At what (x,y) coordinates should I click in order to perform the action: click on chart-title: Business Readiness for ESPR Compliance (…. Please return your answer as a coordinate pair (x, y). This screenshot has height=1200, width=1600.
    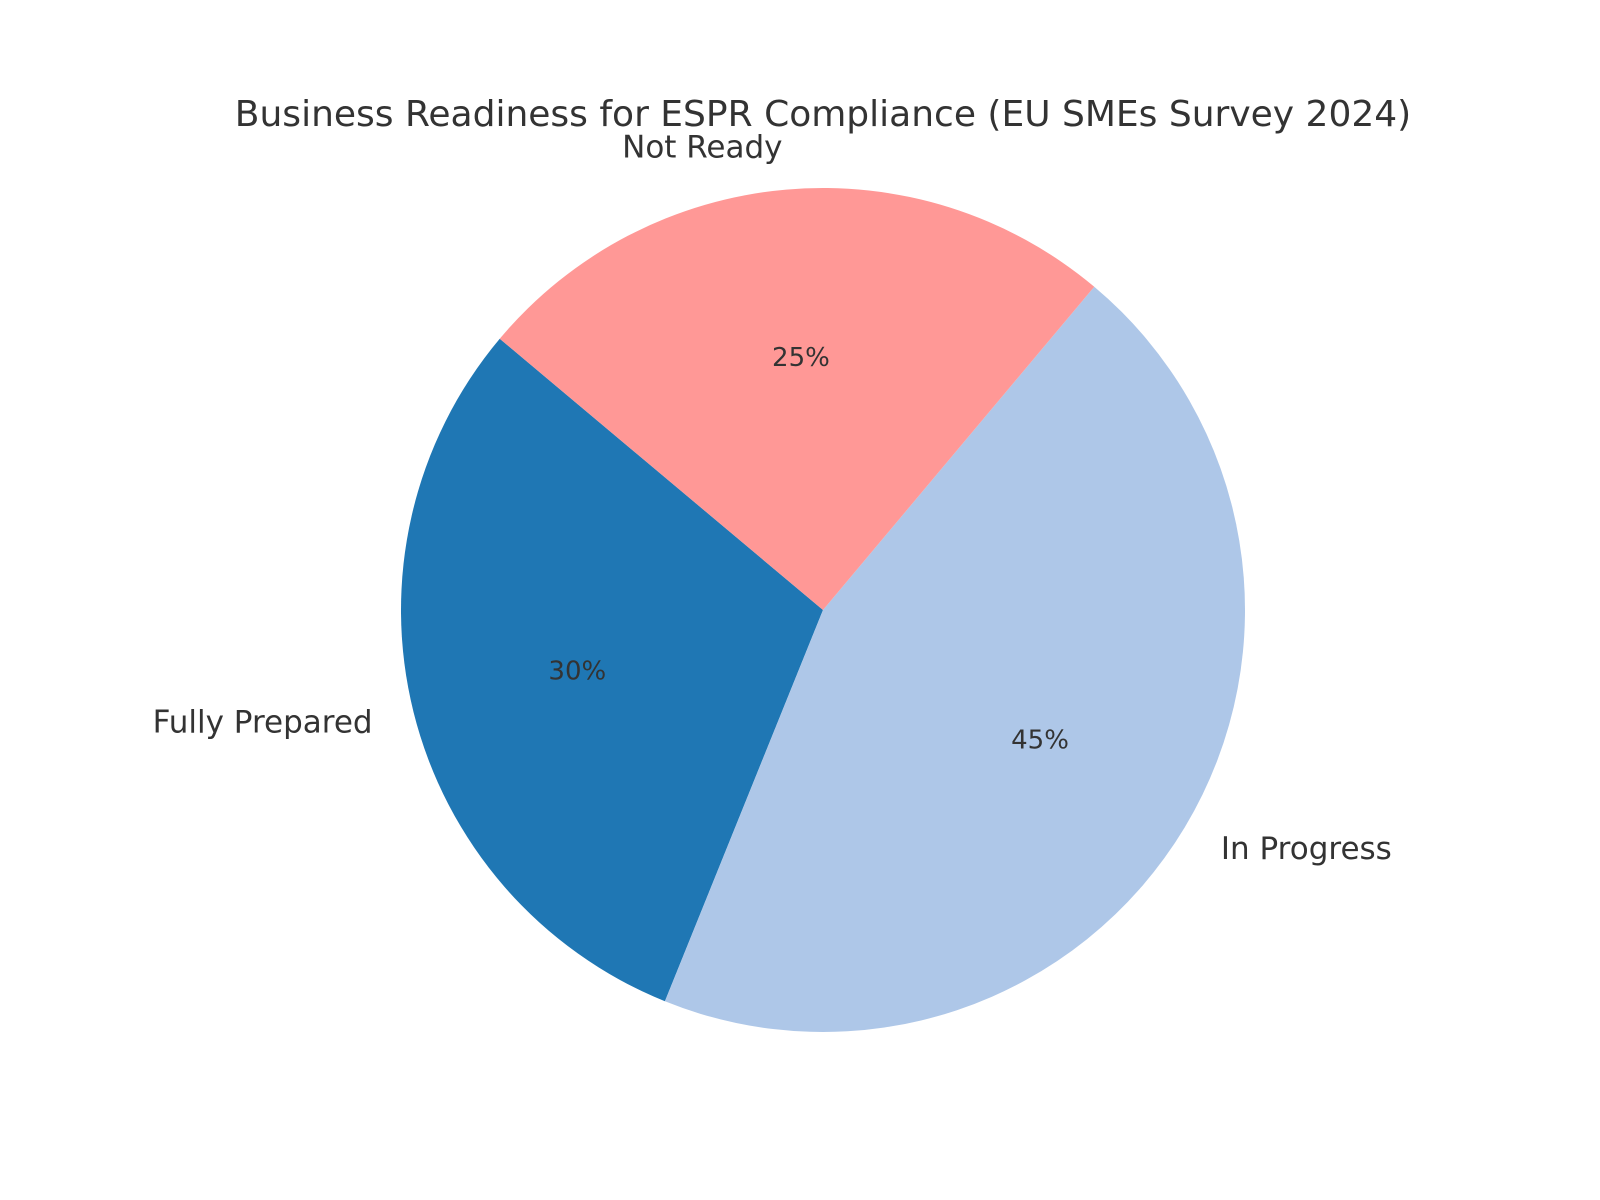
    Looking at the image, I should click on (823, 114).